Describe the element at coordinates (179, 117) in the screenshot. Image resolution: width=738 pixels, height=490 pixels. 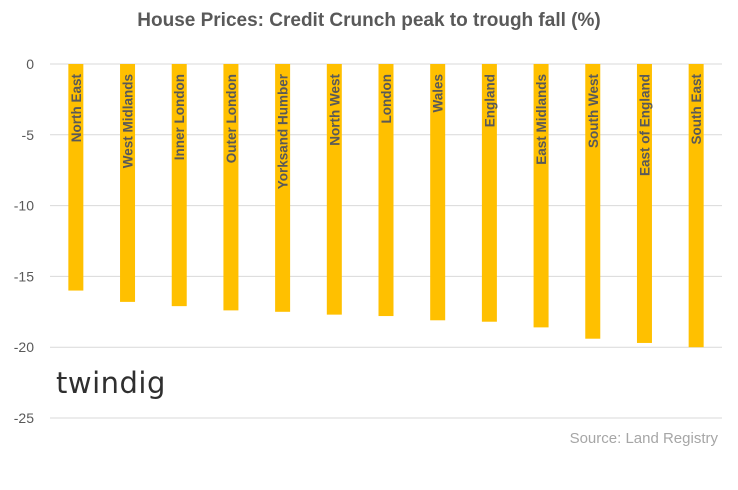
I see `bar-category-label: Inner London` at that location.